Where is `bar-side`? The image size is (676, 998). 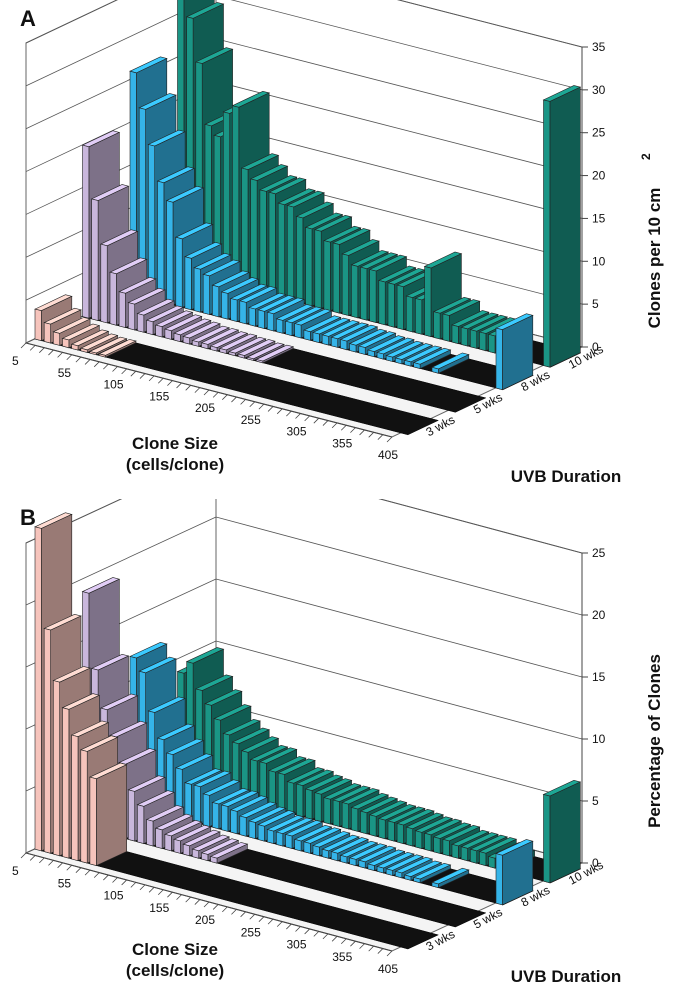 bar-side is located at coordinates (565, 227).